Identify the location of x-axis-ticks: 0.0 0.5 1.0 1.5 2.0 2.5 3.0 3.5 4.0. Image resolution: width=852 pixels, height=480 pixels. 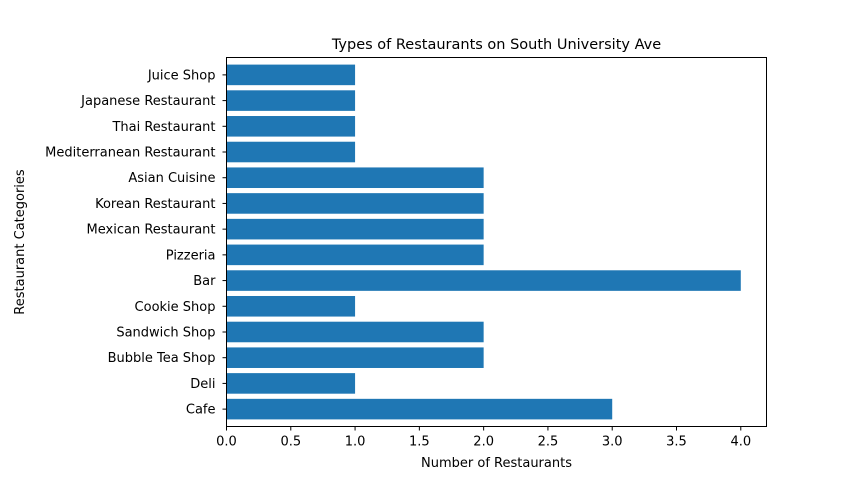
(483, 438).